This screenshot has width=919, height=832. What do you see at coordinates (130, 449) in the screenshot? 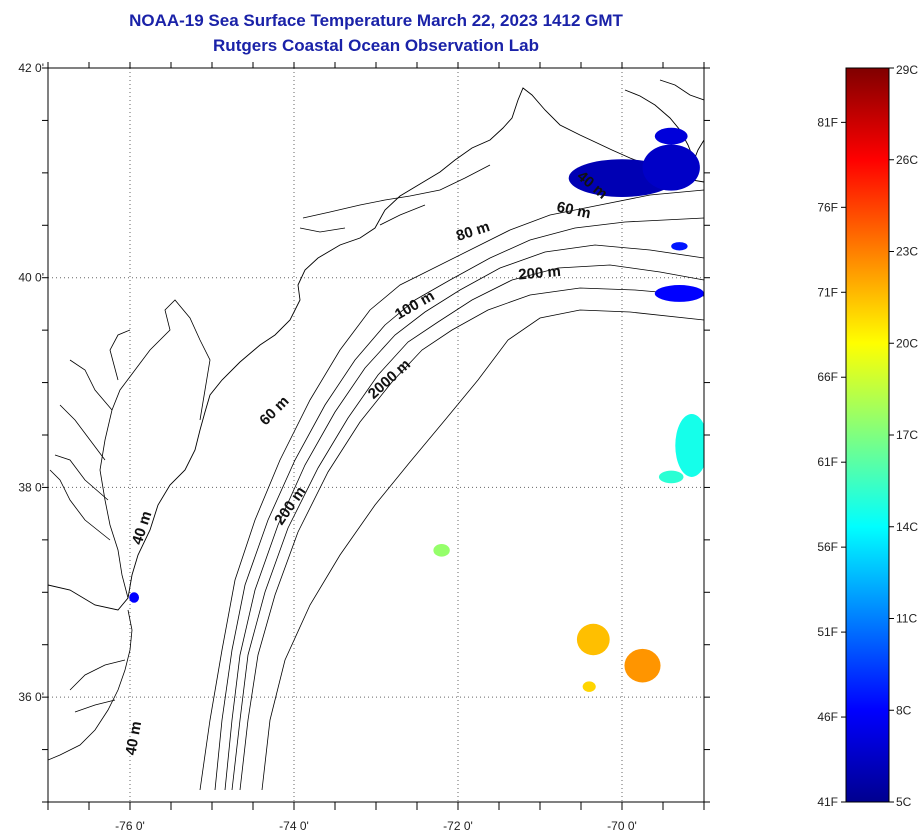
I see `coastline-bay` at bounding box center [130, 449].